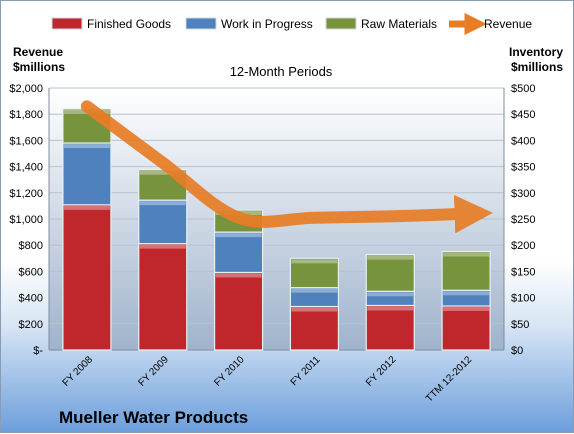  I want to click on legend-label-finished-goods: Finished Goods, so click(129, 24).